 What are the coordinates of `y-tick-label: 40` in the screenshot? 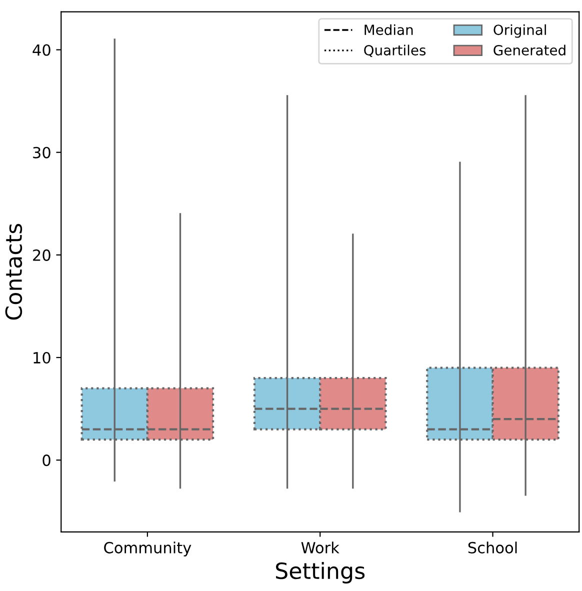 It's located at (41, 50).